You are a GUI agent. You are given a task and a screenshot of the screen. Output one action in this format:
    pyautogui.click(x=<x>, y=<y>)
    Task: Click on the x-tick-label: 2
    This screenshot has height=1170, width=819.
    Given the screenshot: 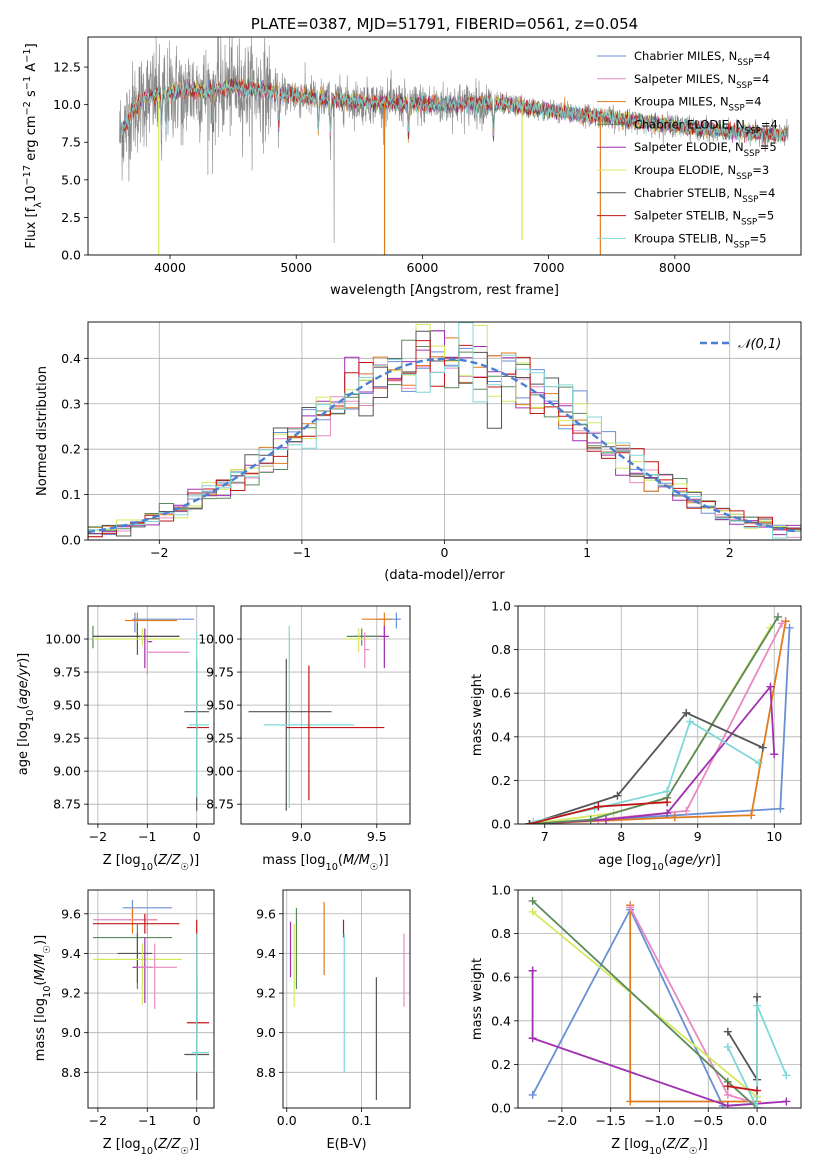 What is the action you would take?
    pyautogui.click(x=730, y=552)
    